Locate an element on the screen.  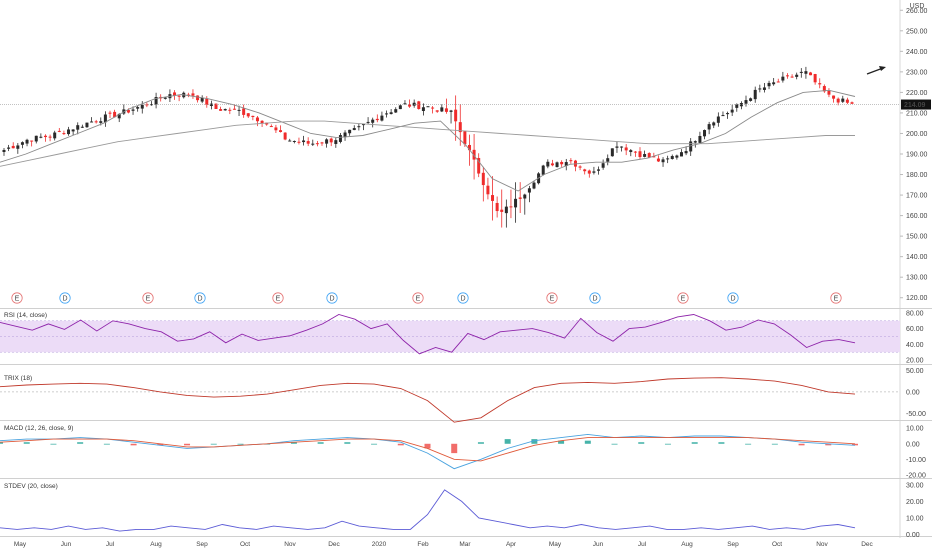
time-axis-label: Mar is located at coordinates (465, 544).